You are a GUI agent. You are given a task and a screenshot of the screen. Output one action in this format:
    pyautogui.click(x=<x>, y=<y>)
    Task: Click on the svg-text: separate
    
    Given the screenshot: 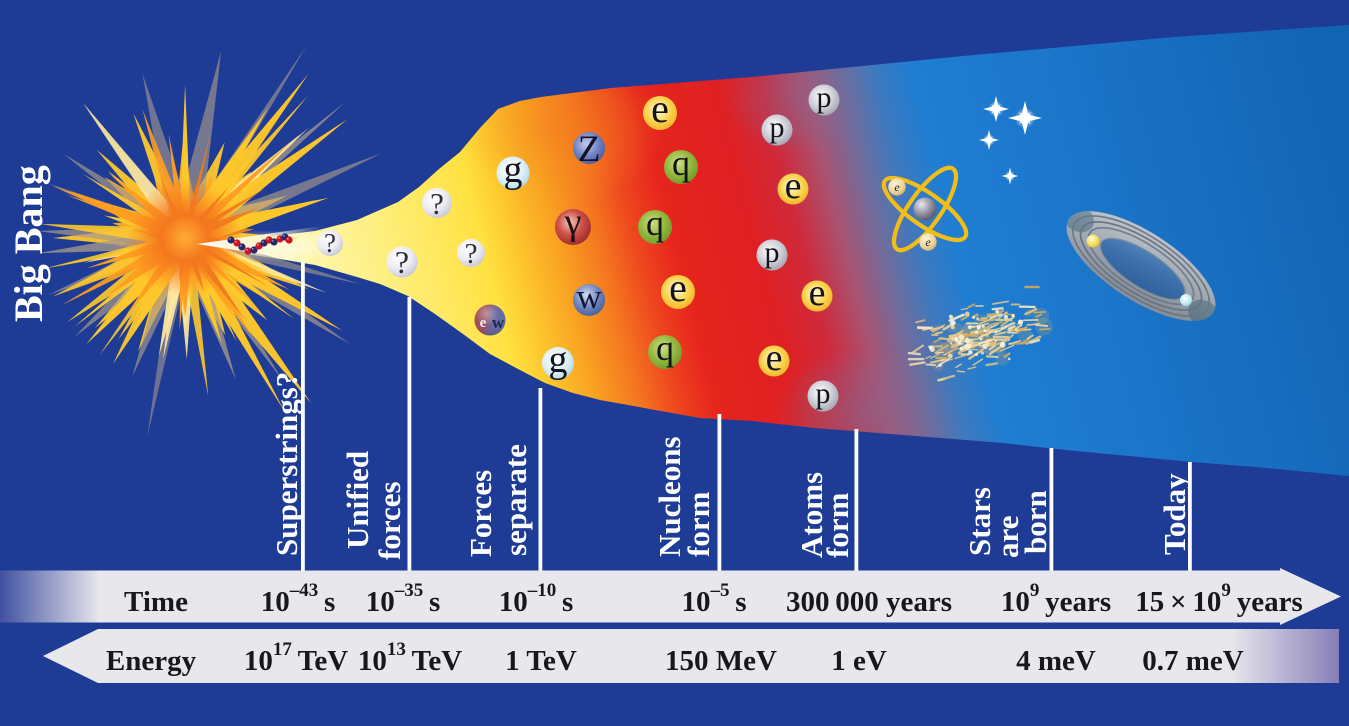 What is the action you would take?
    pyautogui.click(x=515, y=500)
    